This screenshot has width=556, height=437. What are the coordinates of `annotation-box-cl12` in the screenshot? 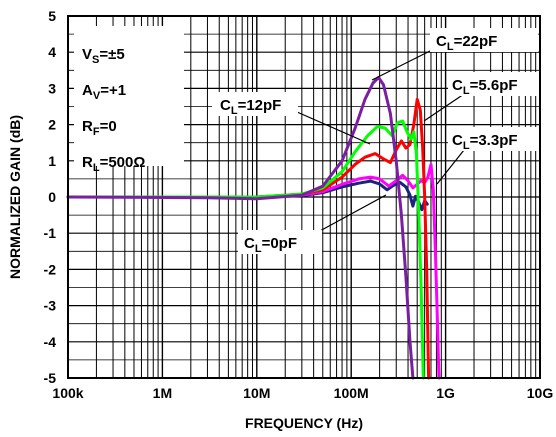 It's located at (255, 104).